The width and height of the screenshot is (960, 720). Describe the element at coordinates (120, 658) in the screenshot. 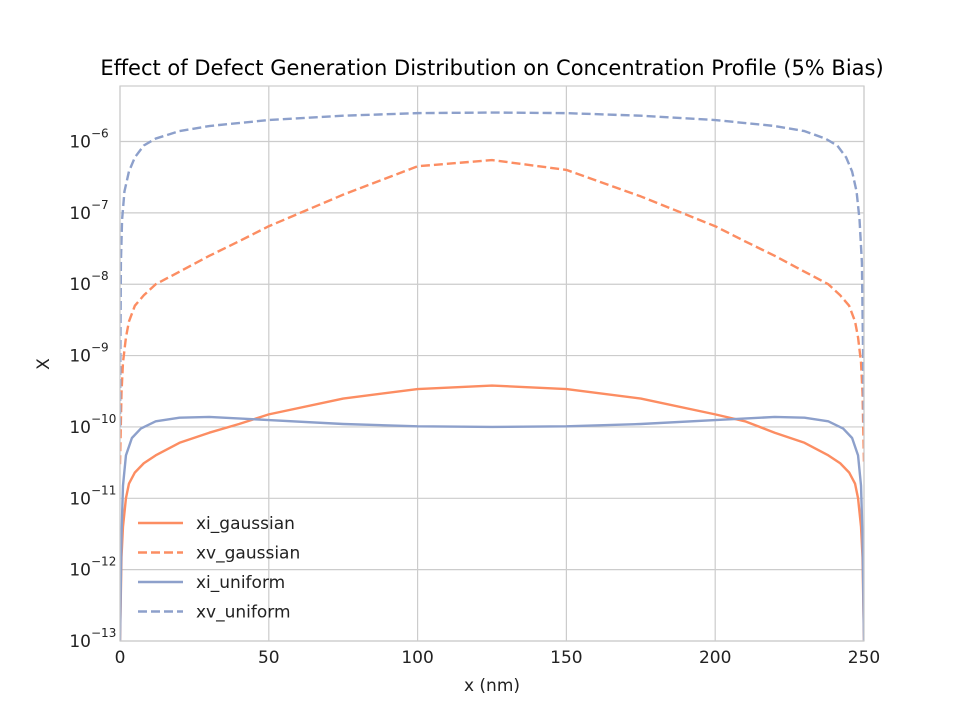

I see `x-tick-label: 0` at that location.